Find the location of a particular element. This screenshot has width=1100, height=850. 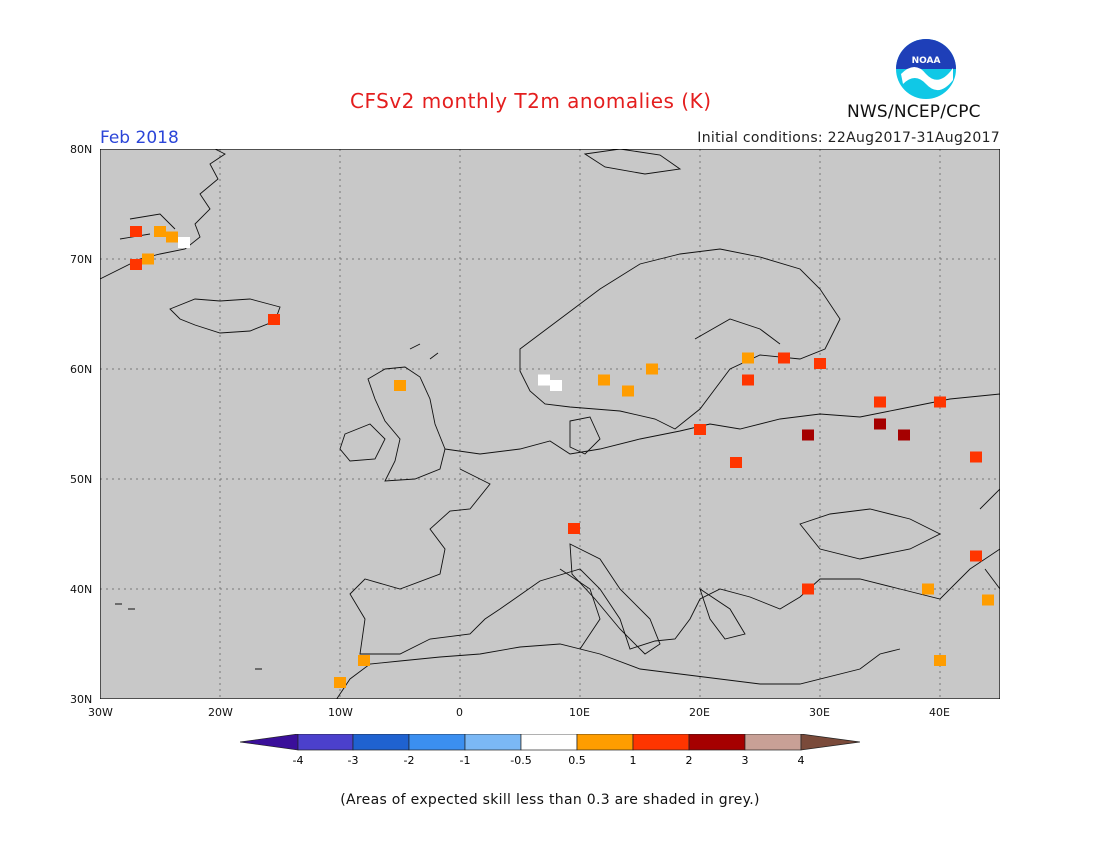

legend-tick: -4 is located at coordinates (298, 760).